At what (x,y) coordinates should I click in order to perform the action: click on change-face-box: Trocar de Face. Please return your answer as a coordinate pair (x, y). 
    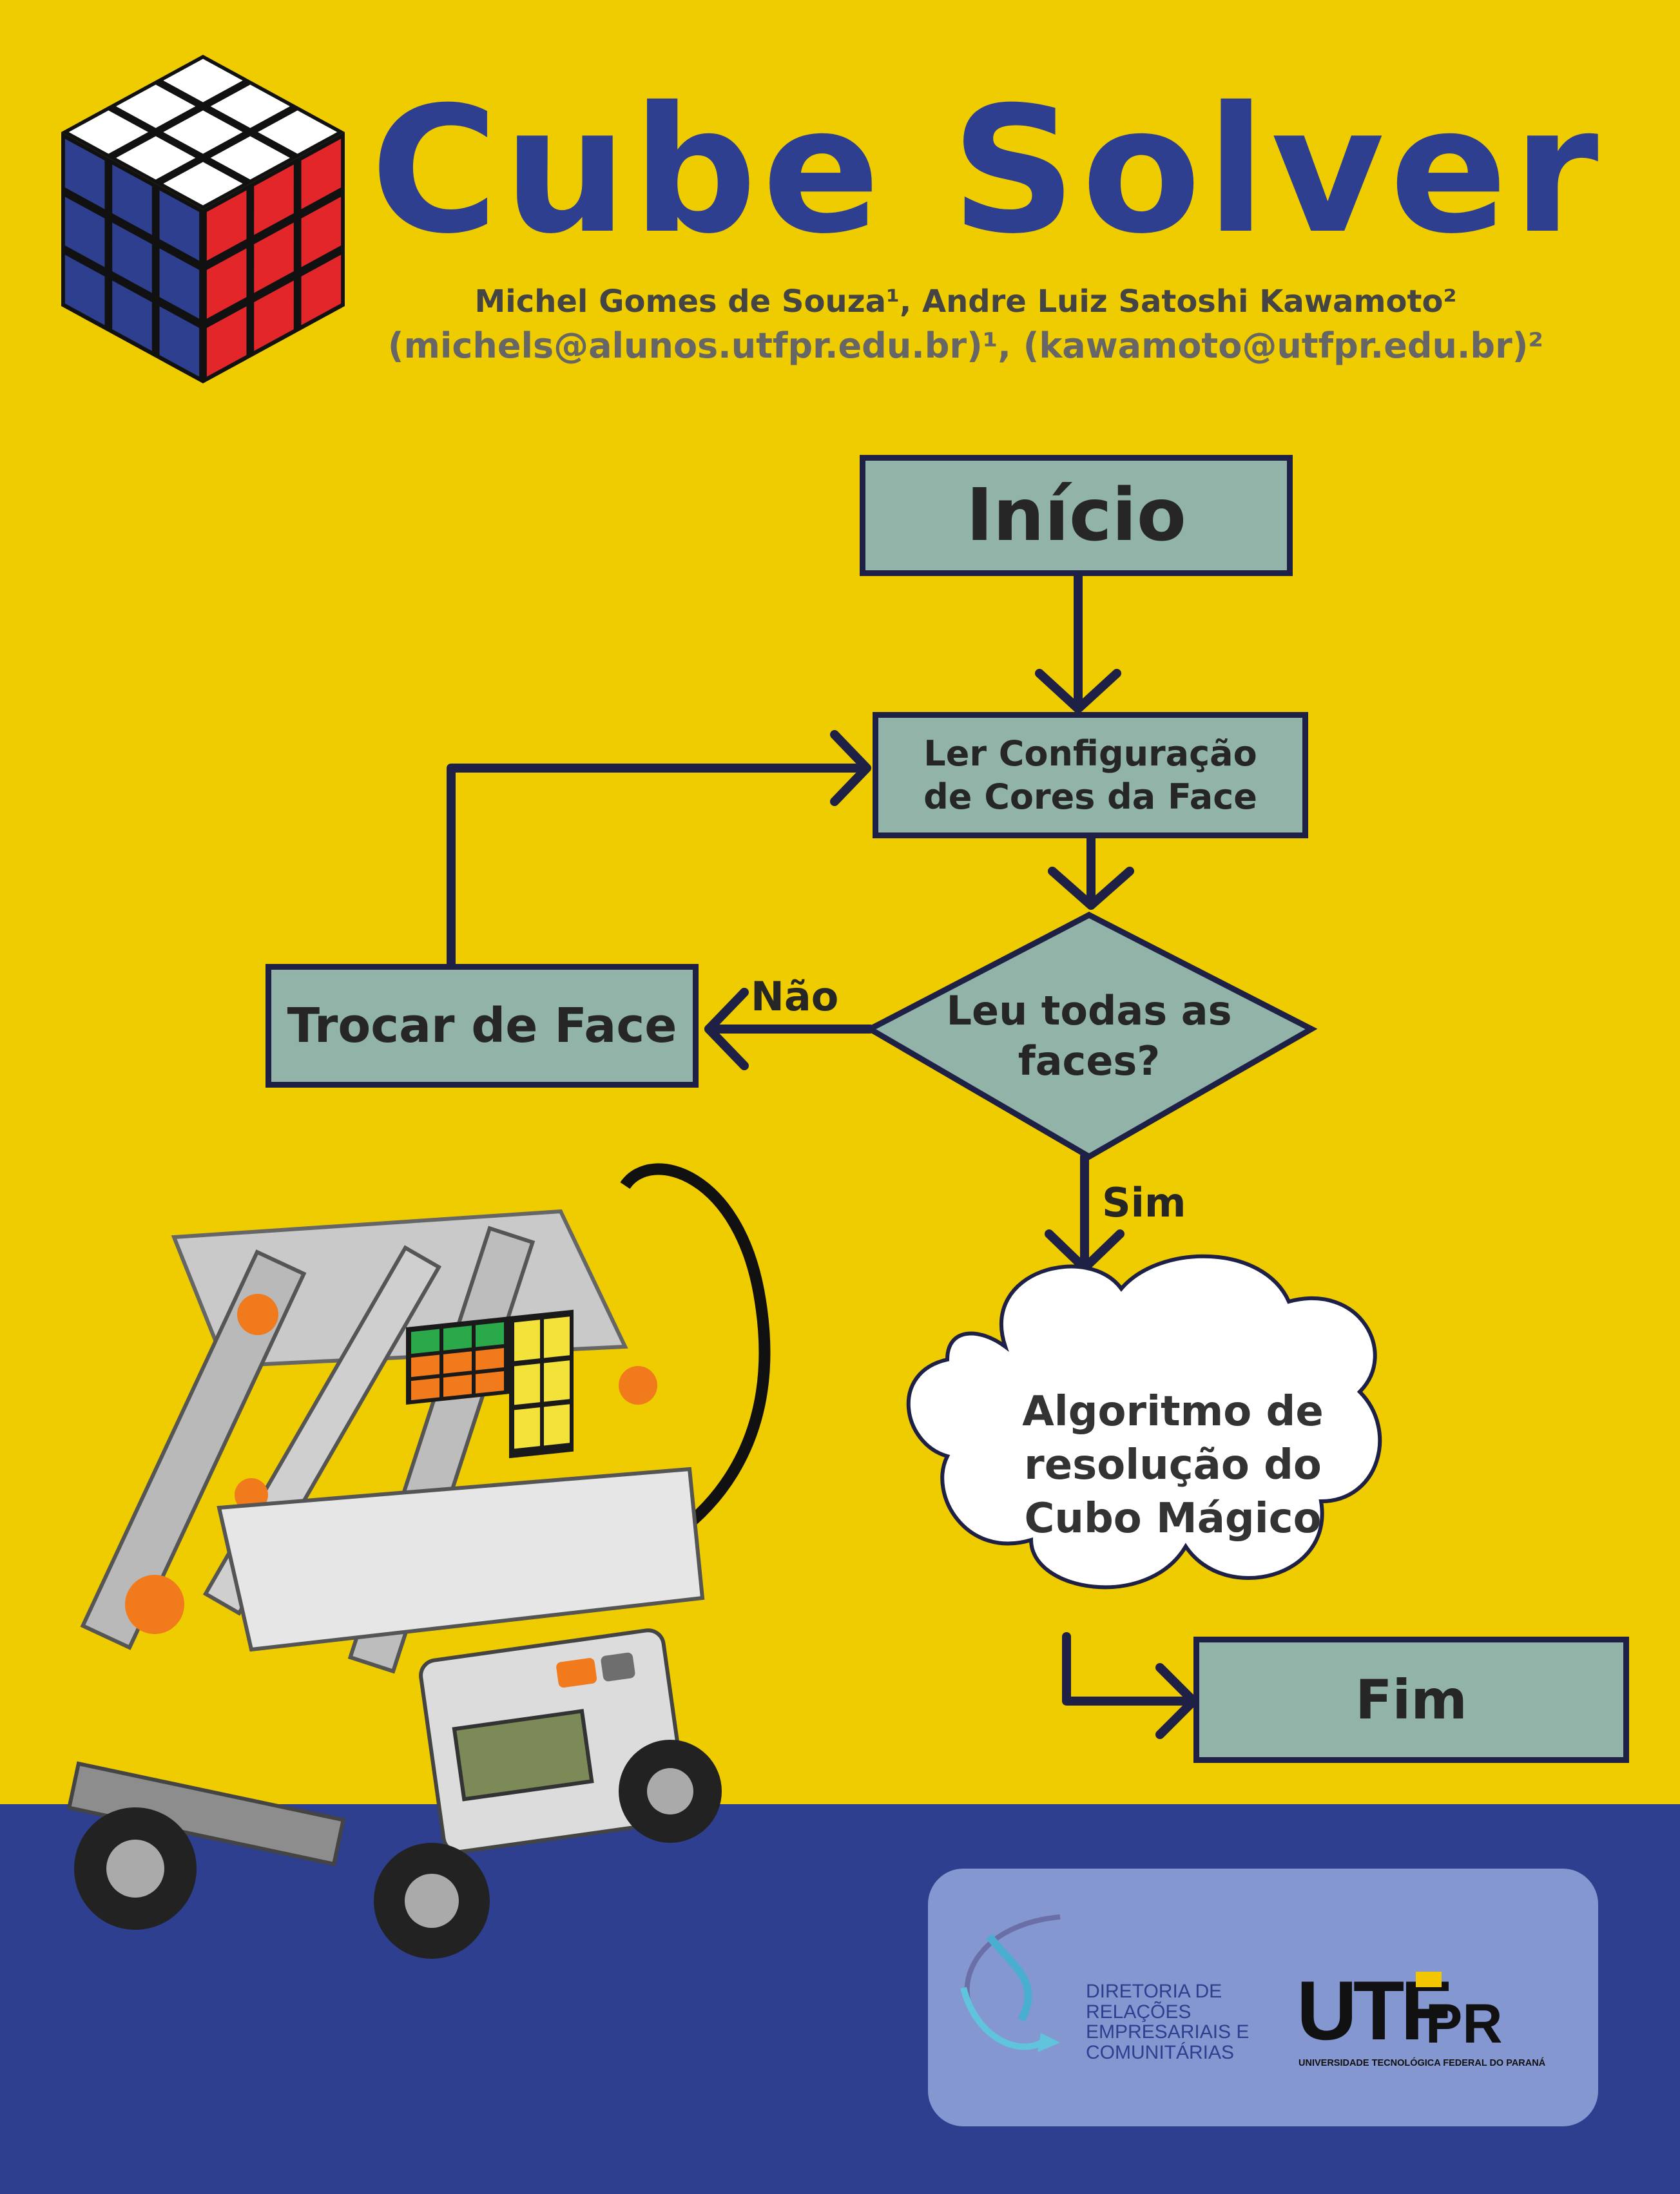
    Looking at the image, I should click on (482, 1026).